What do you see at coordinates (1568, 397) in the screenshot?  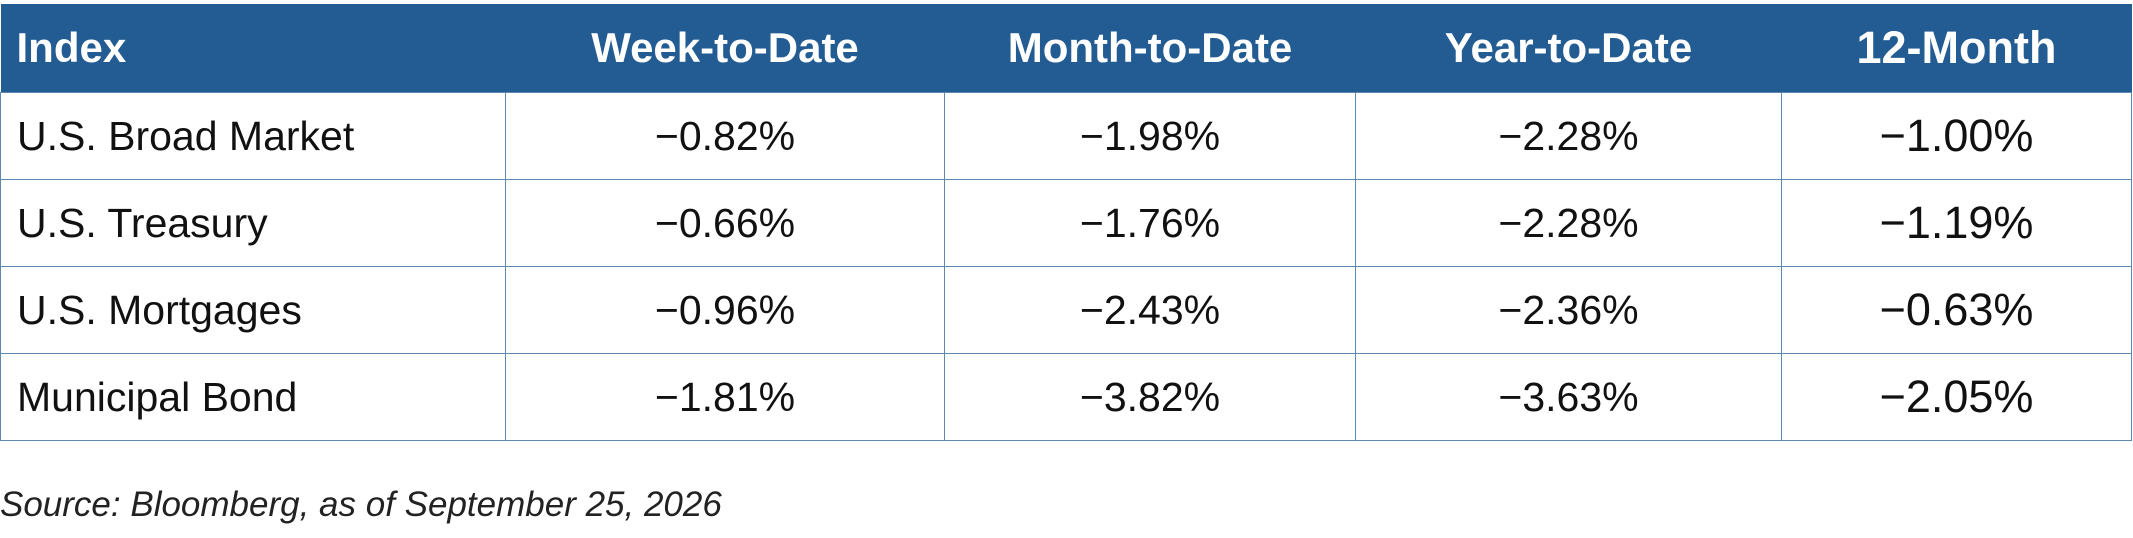 I see `cell-value: −3.63%` at bounding box center [1568, 397].